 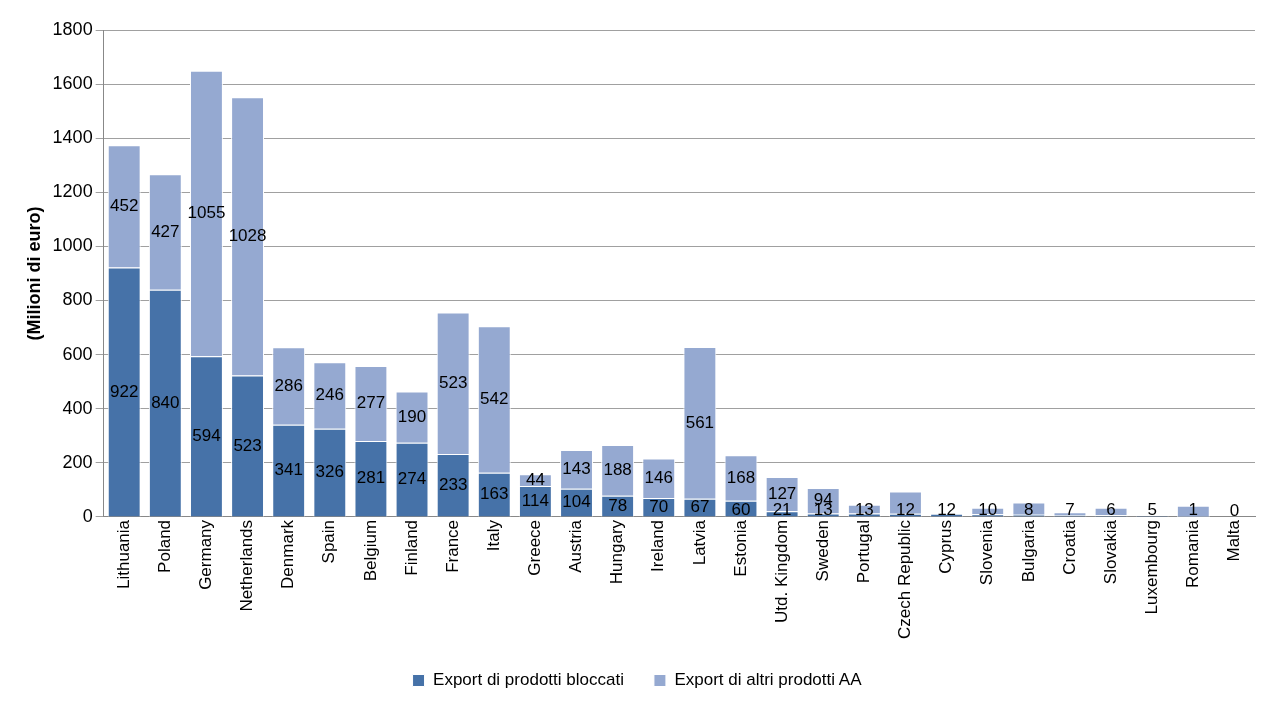 I want to click on y-tick-label: 1000, so click(x=72, y=245).